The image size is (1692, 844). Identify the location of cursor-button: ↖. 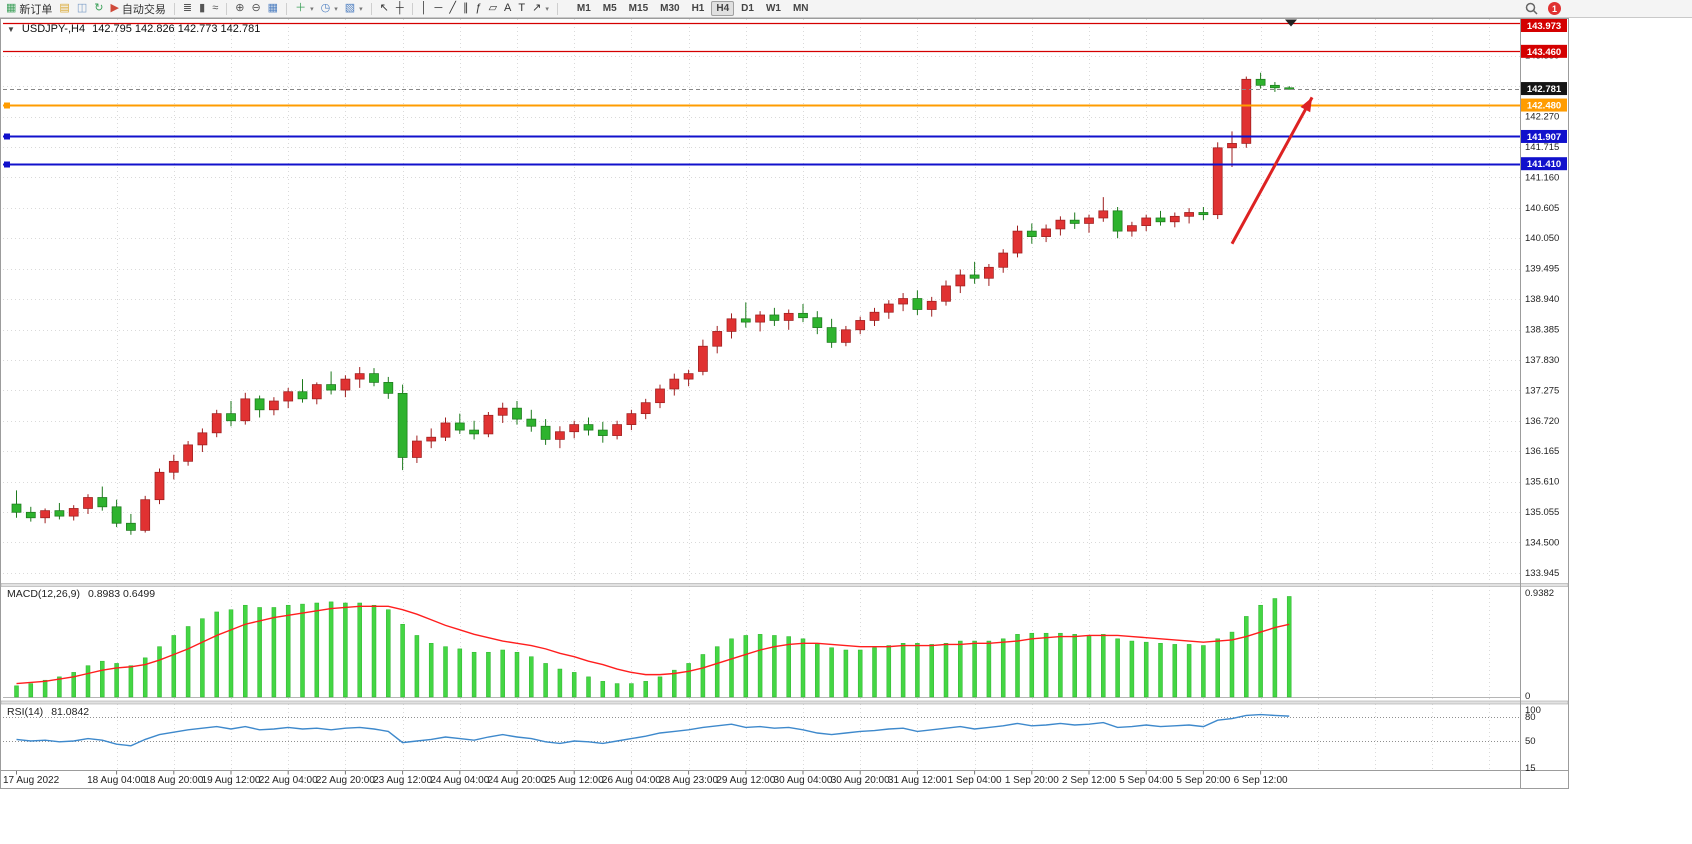
(384, 8).